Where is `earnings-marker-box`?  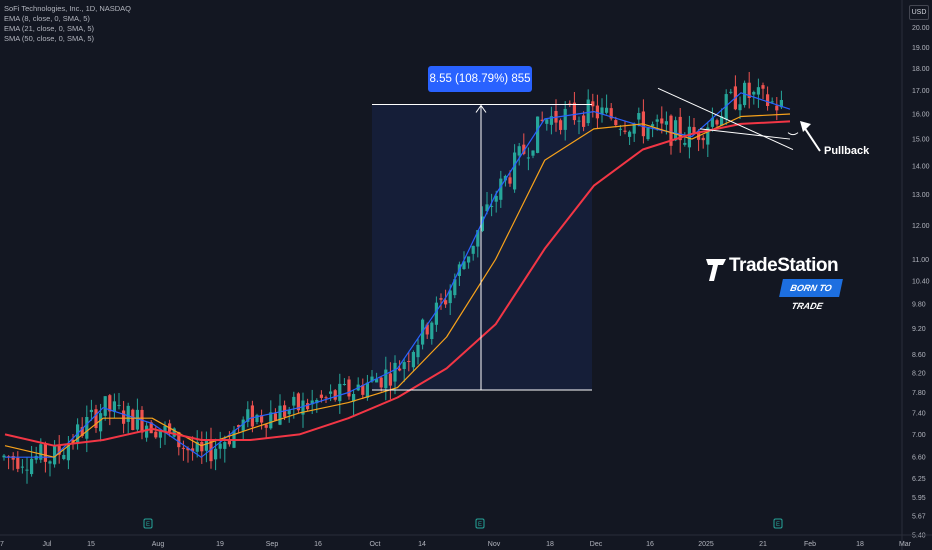 earnings-marker-box is located at coordinates (480, 523).